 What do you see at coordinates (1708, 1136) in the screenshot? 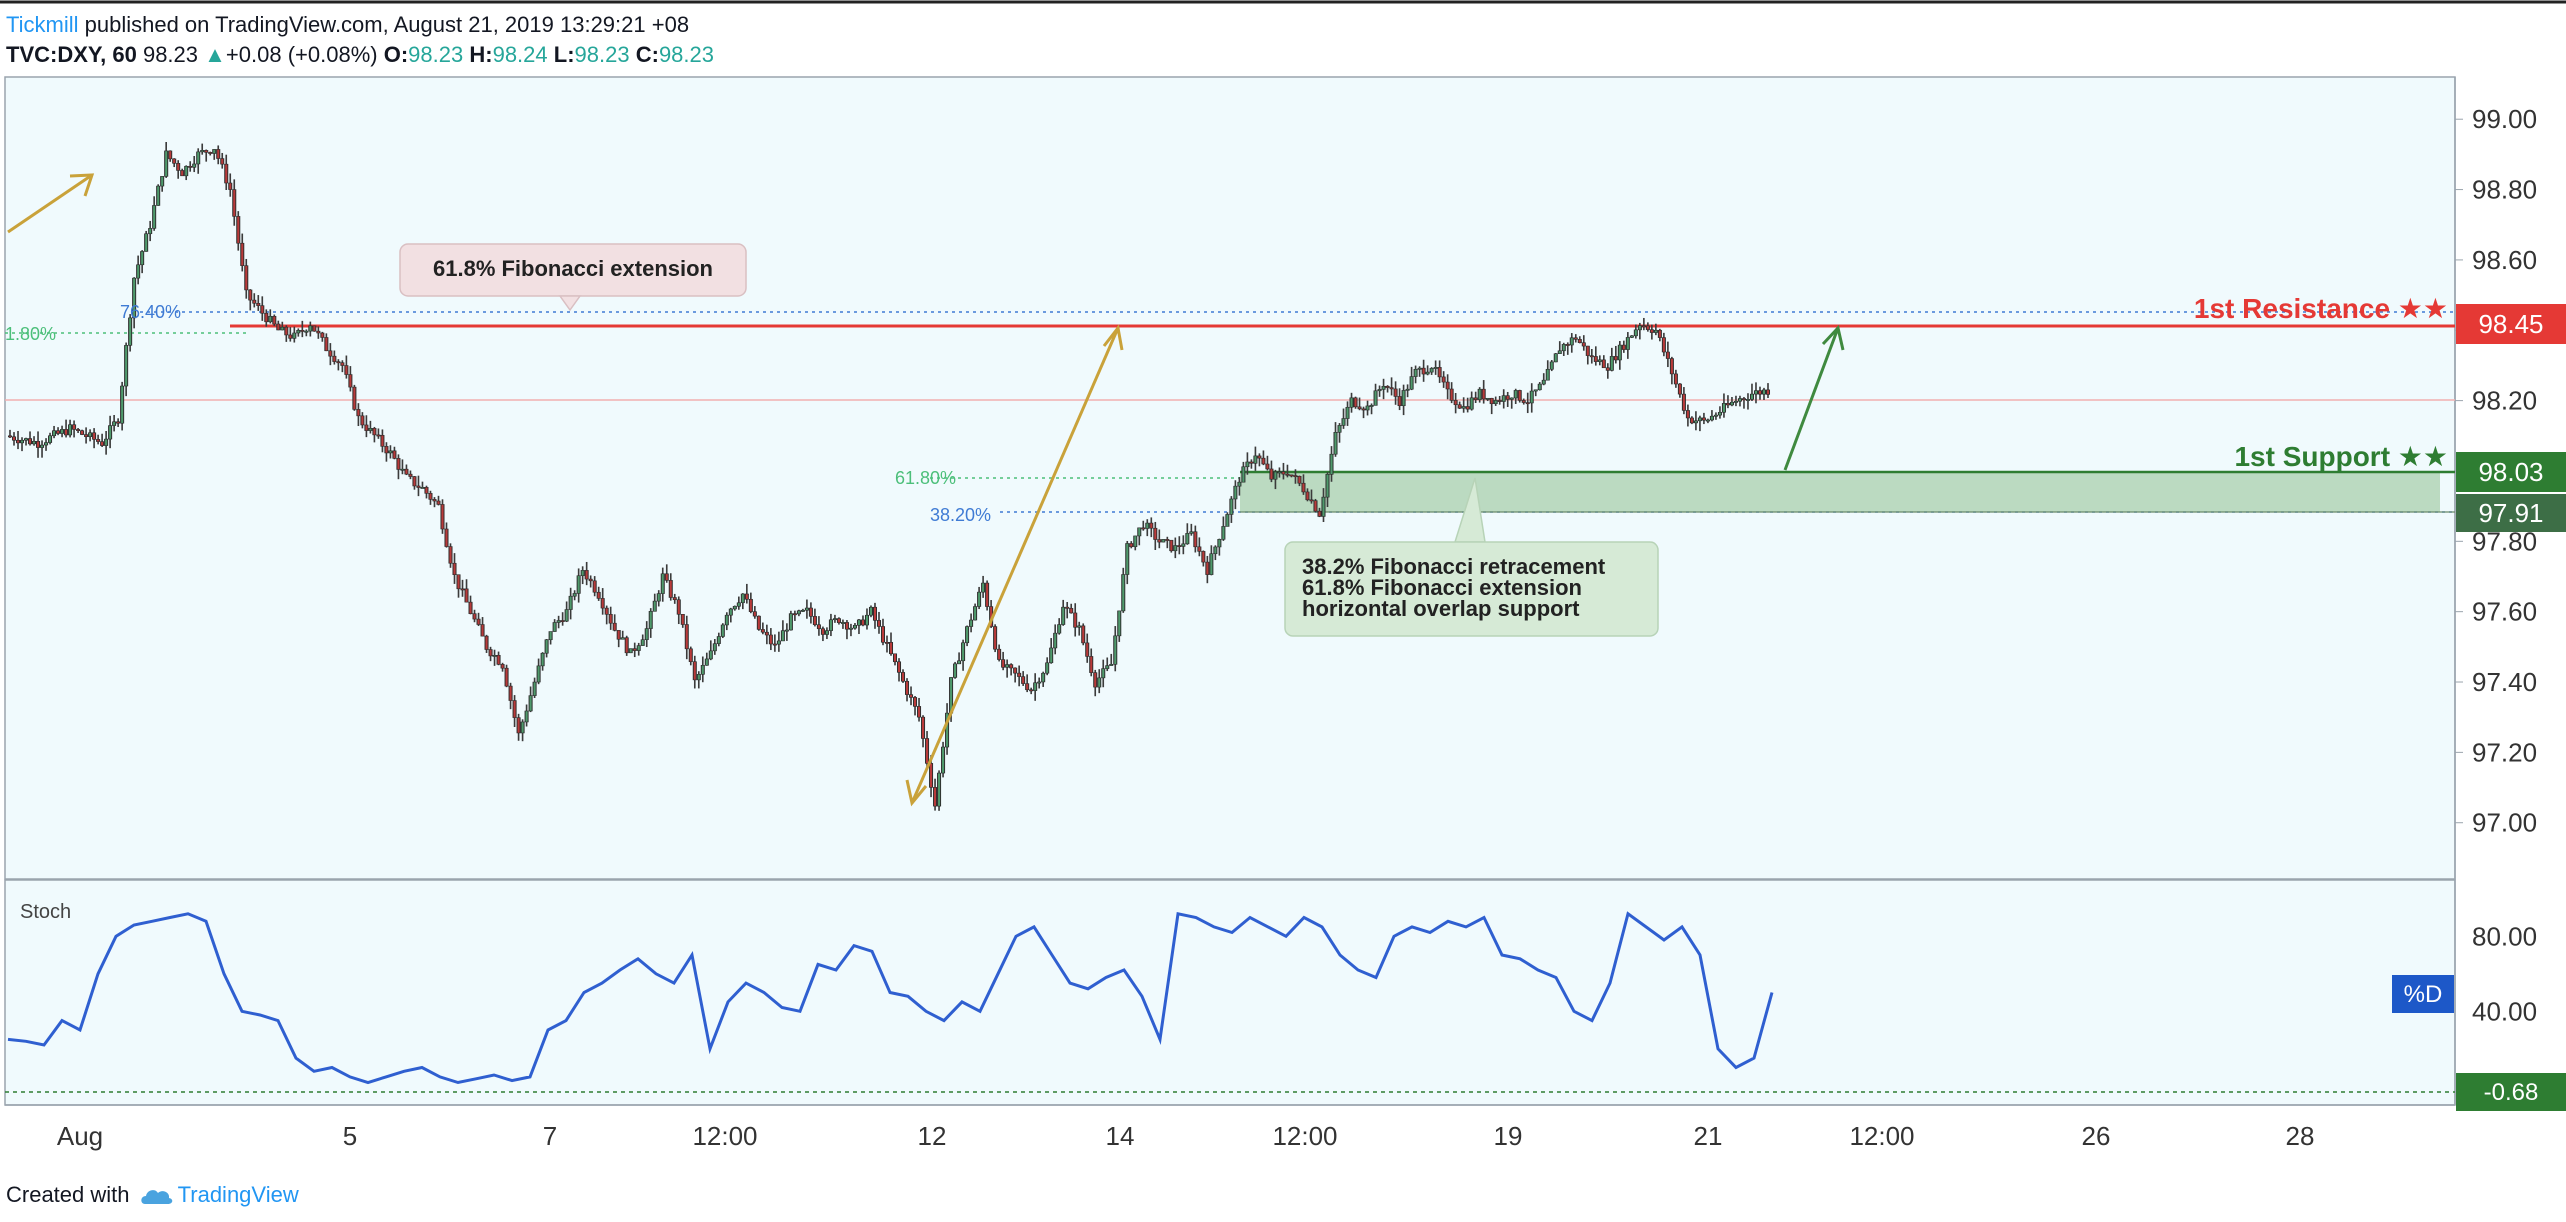
I see `time-tick-label: 21` at bounding box center [1708, 1136].